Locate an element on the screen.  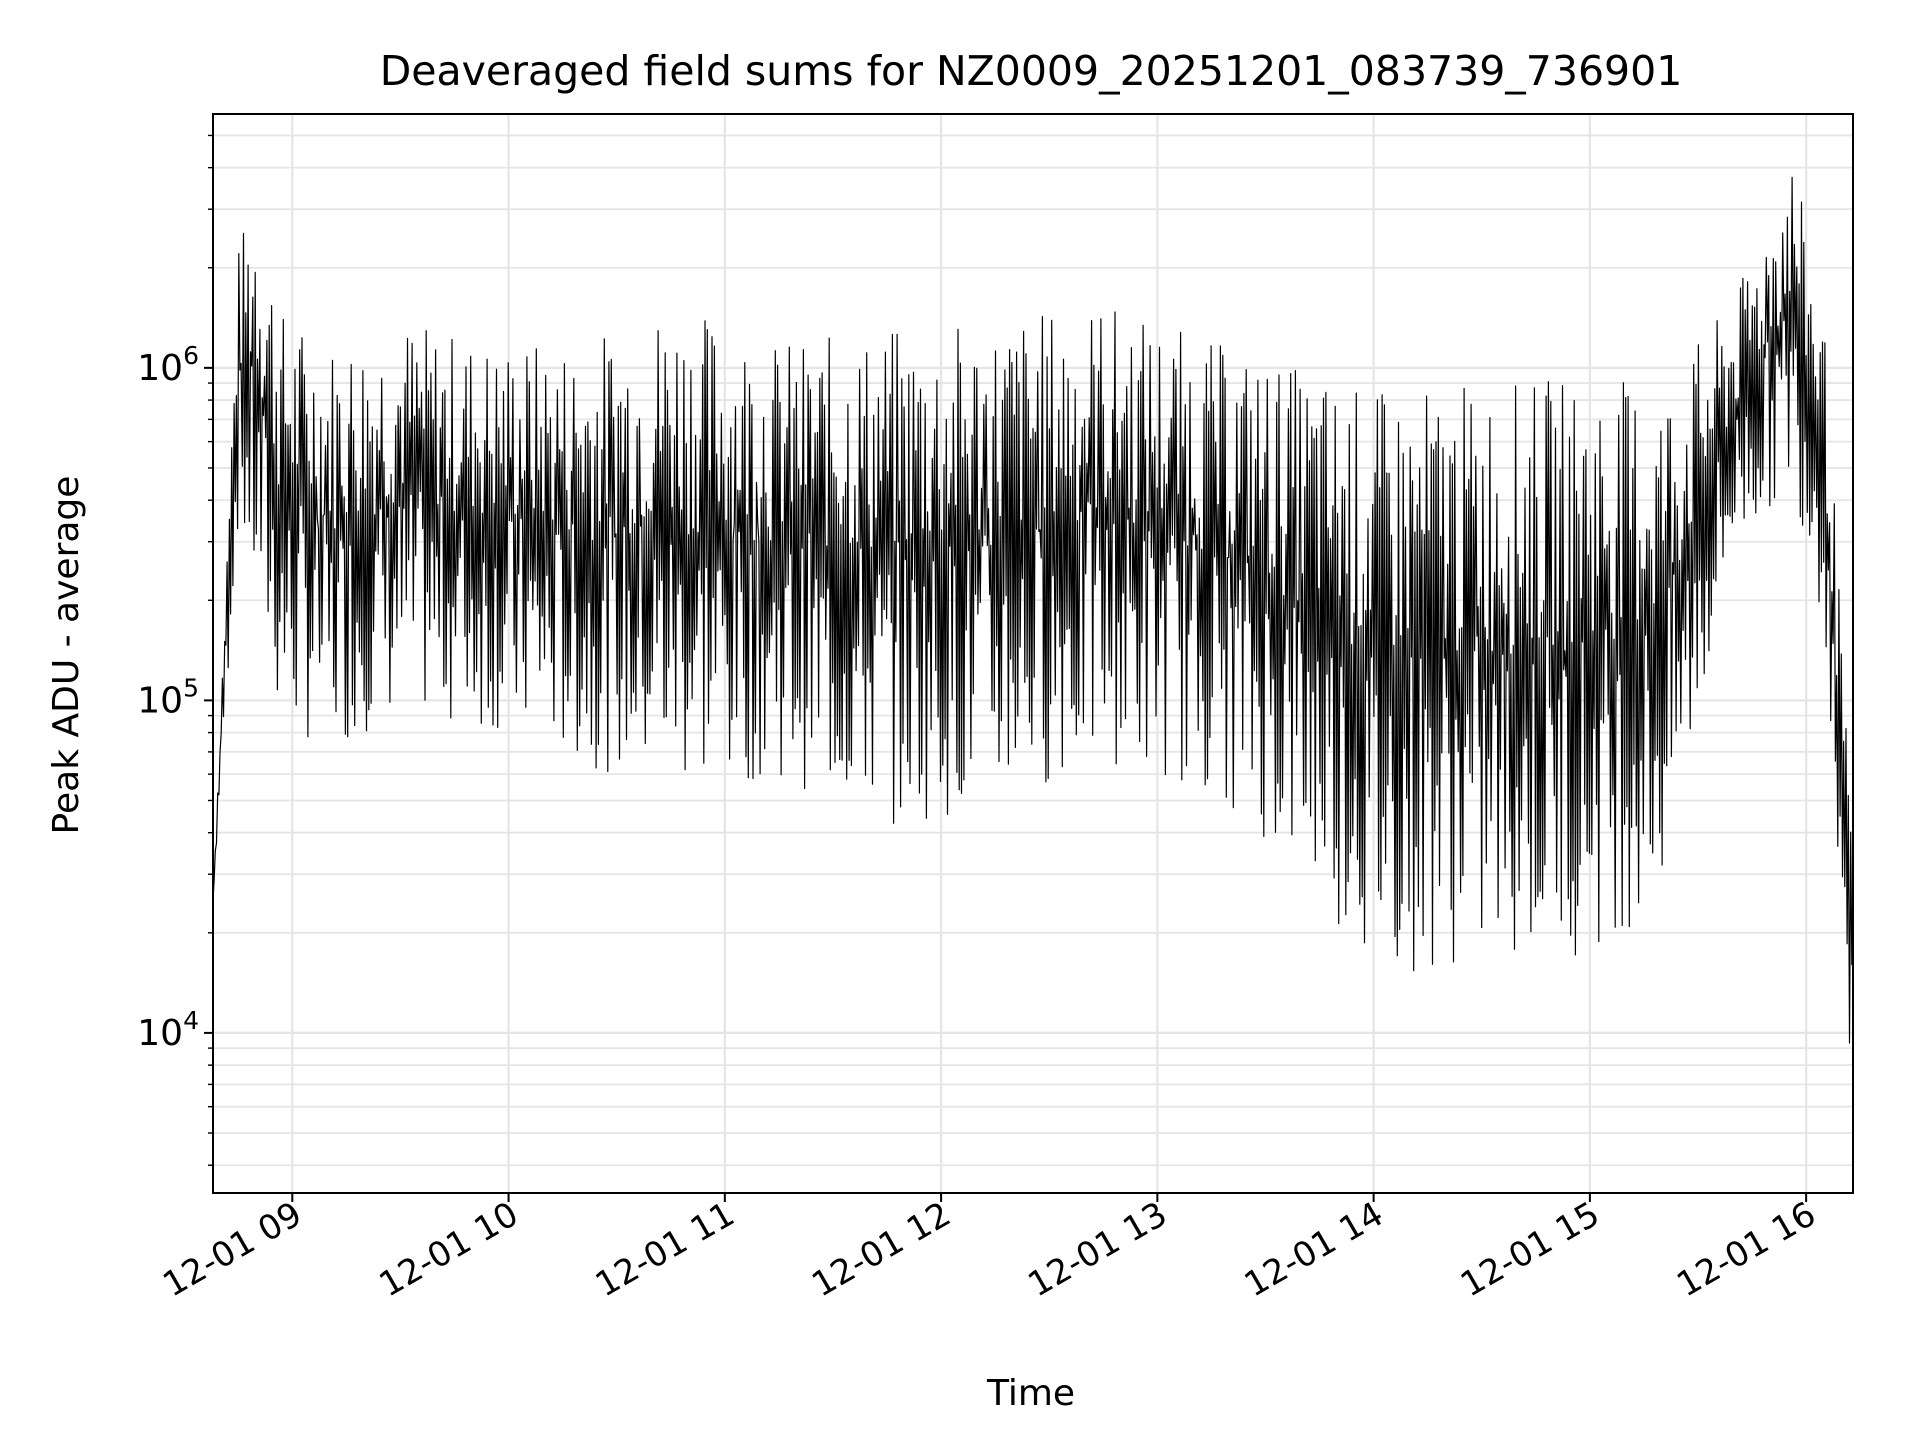
y-tick-label: 10⁶ is located at coordinates (168, 365).